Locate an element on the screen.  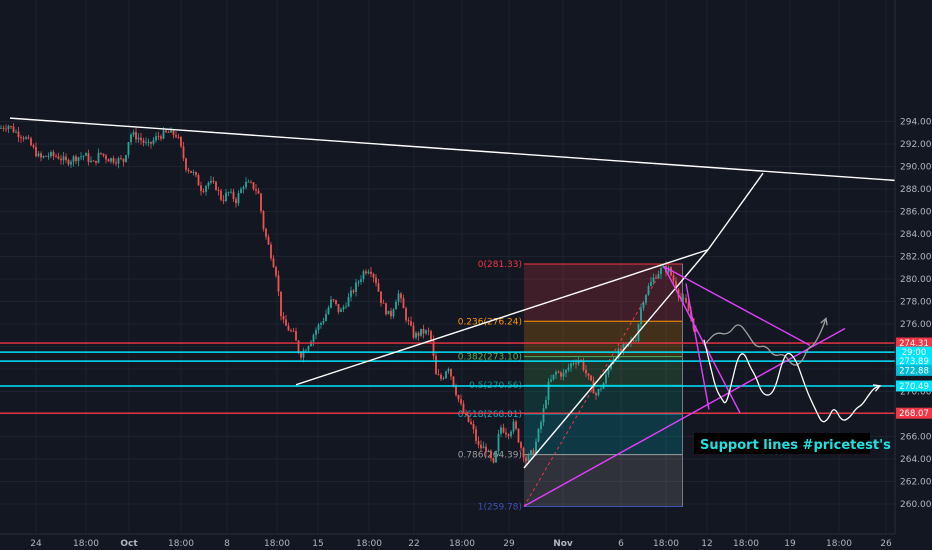
time-tick-label: 29 is located at coordinates (509, 544).